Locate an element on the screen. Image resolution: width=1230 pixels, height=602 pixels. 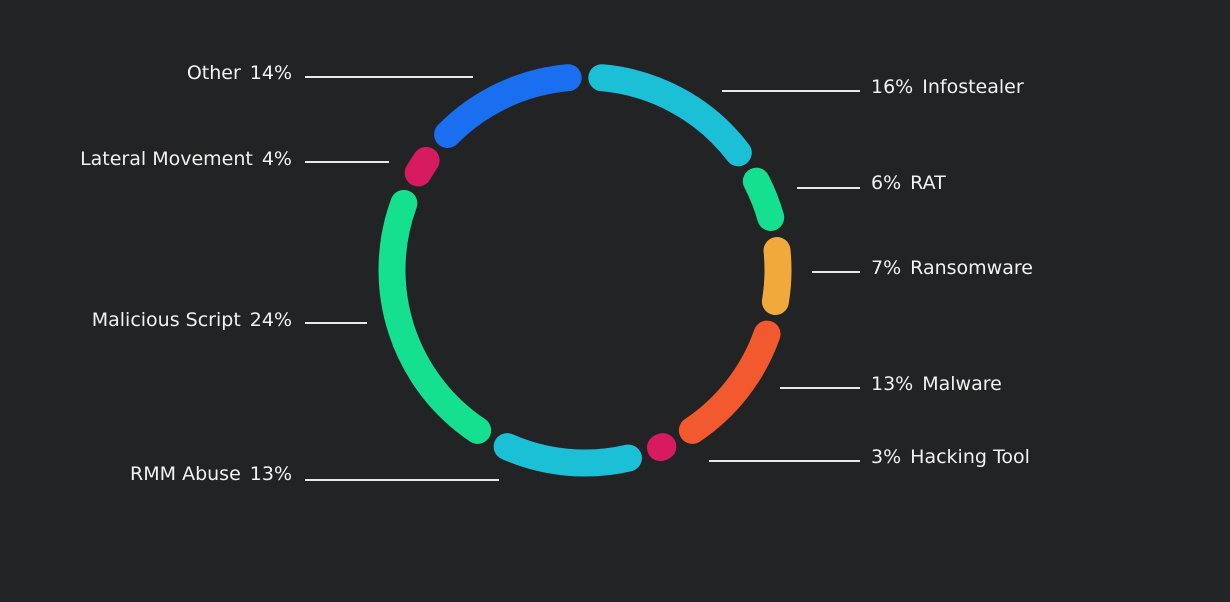
segment-name: RAT is located at coordinates (928, 183).